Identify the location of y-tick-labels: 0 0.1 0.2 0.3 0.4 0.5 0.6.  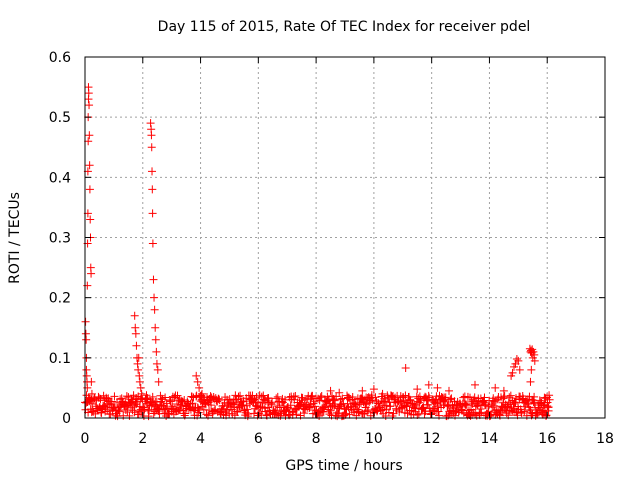
(60, 238).